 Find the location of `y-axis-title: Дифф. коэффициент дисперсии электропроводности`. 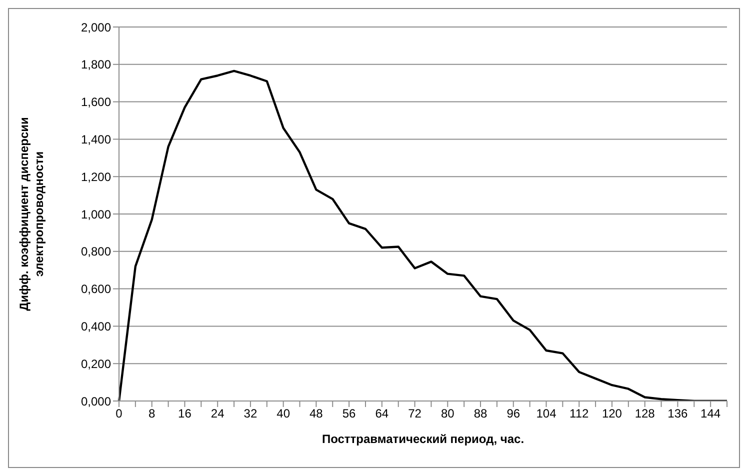

y-axis-title: Дифф. коэффициент дисперсии электропроводности is located at coordinates (31, 214).